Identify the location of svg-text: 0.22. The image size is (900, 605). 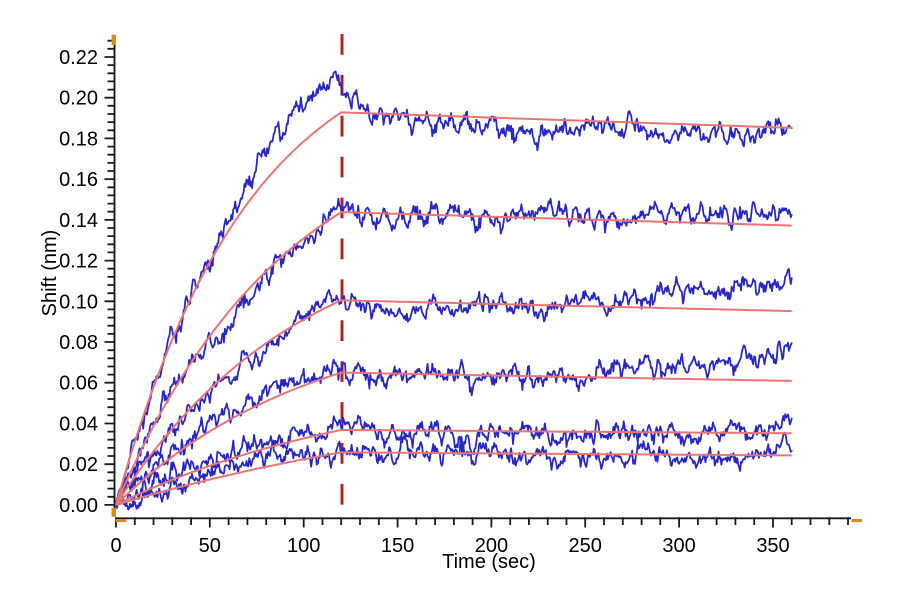
(78, 58).